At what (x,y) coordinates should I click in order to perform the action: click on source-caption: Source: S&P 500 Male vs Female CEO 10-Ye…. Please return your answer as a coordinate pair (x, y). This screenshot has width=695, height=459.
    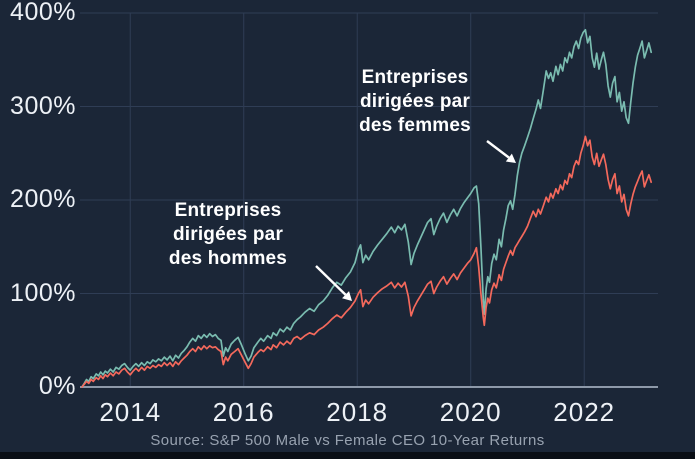
    Looking at the image, I should click on (347, 440).